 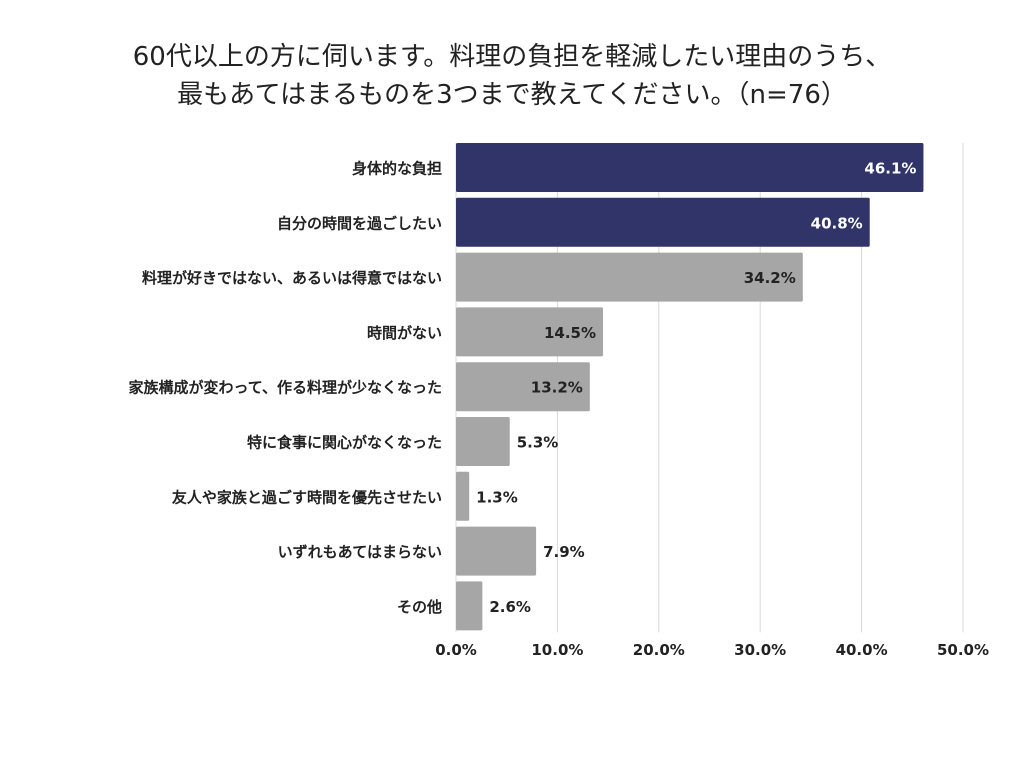 I want to click on category-label: 特に食事に関心がなくなった, so click(x=344, y=443).